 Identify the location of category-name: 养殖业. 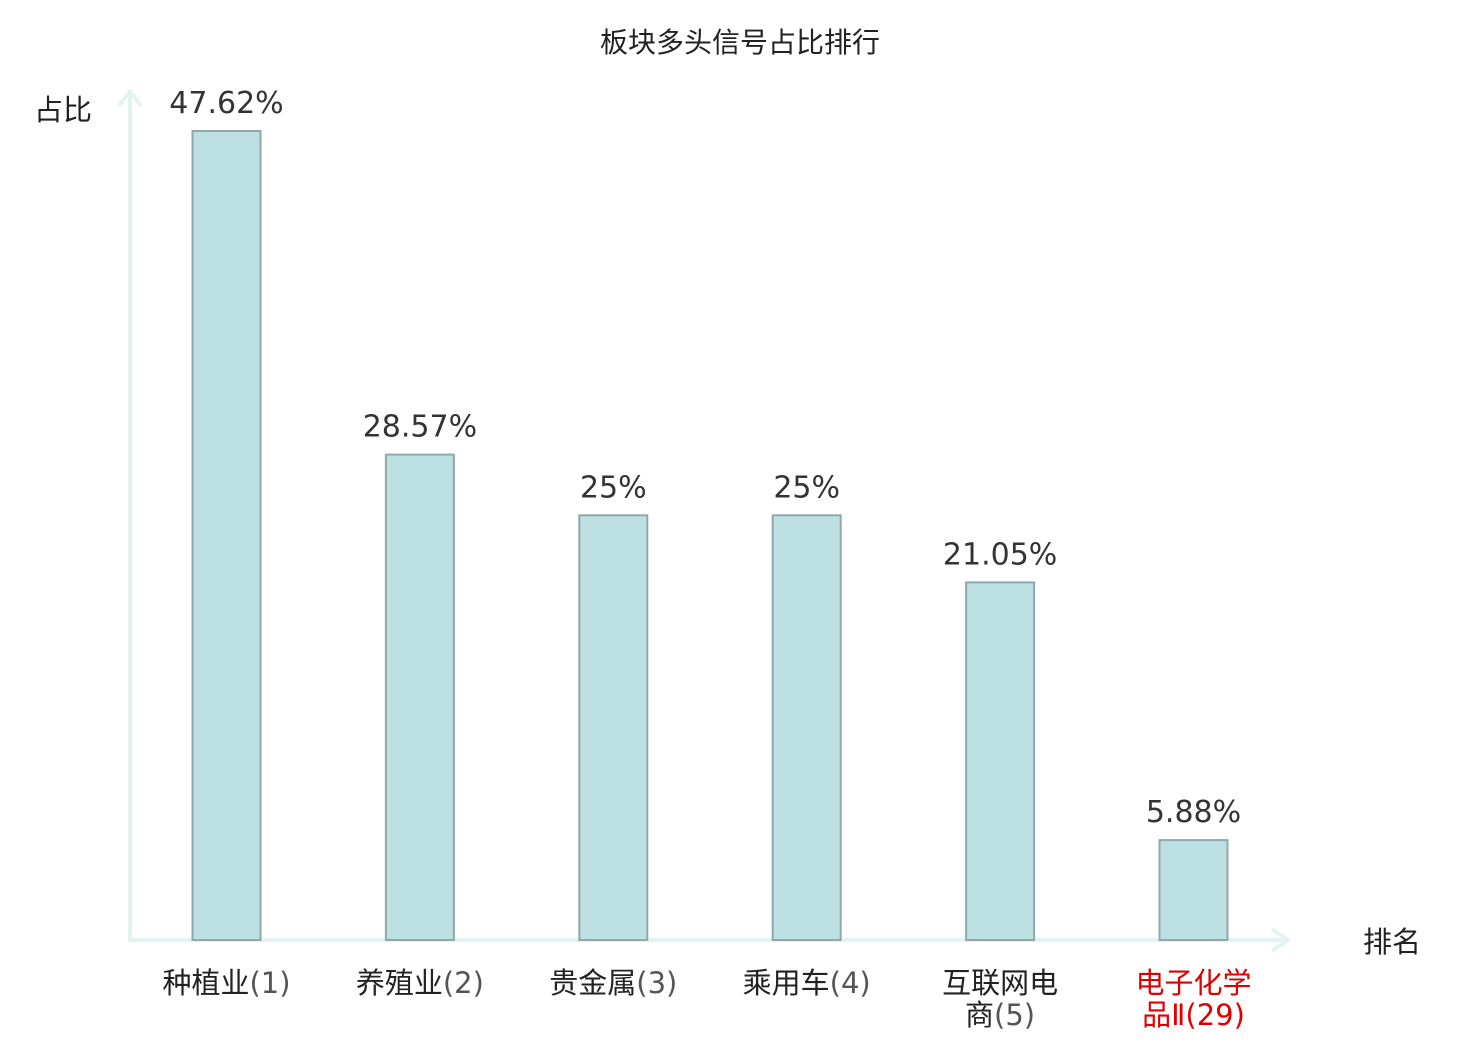
(399, 983).